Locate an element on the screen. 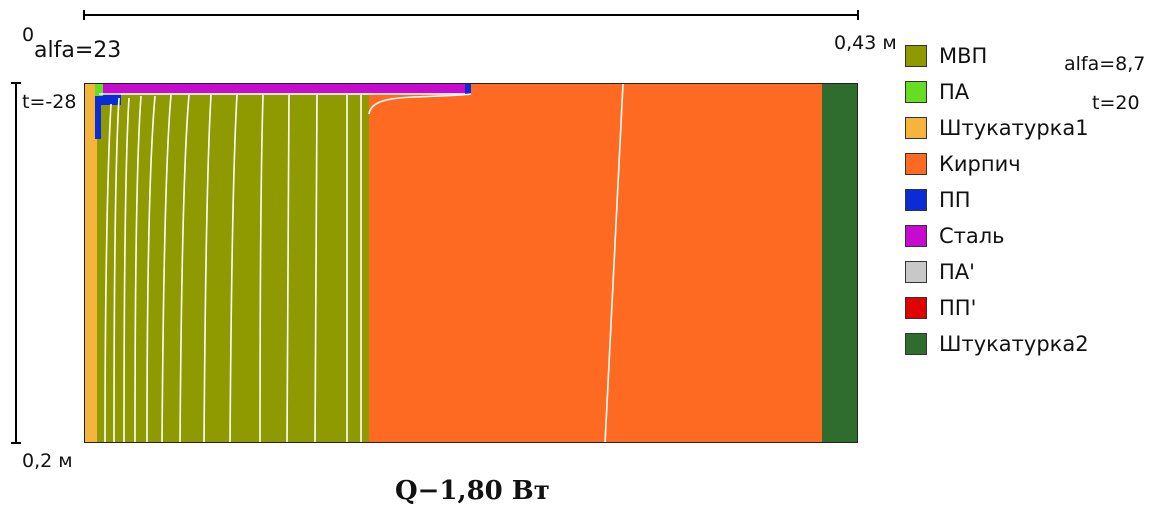  legend-item-pa-prime: ПА' is located at coordinates (1020, 271).